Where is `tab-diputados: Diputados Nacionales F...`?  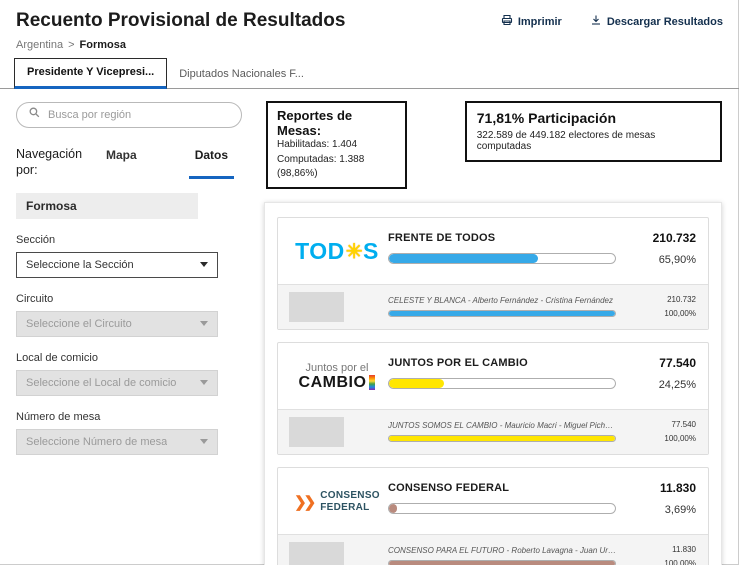 tab-diputados: Diputados Nacionales F... is located at coordinates (241, 74).